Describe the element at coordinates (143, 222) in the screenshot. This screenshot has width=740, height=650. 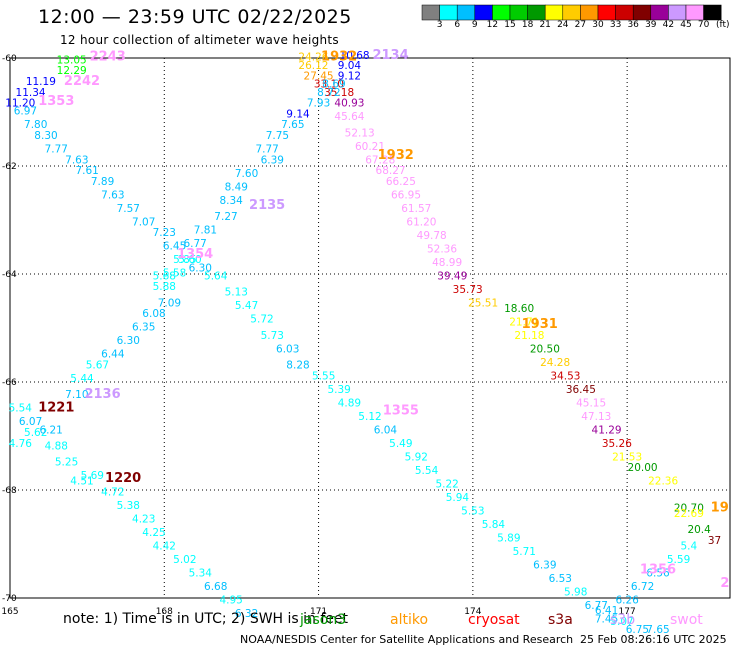
I see `data-label-pass-2242-2243: 7.07` at that location.